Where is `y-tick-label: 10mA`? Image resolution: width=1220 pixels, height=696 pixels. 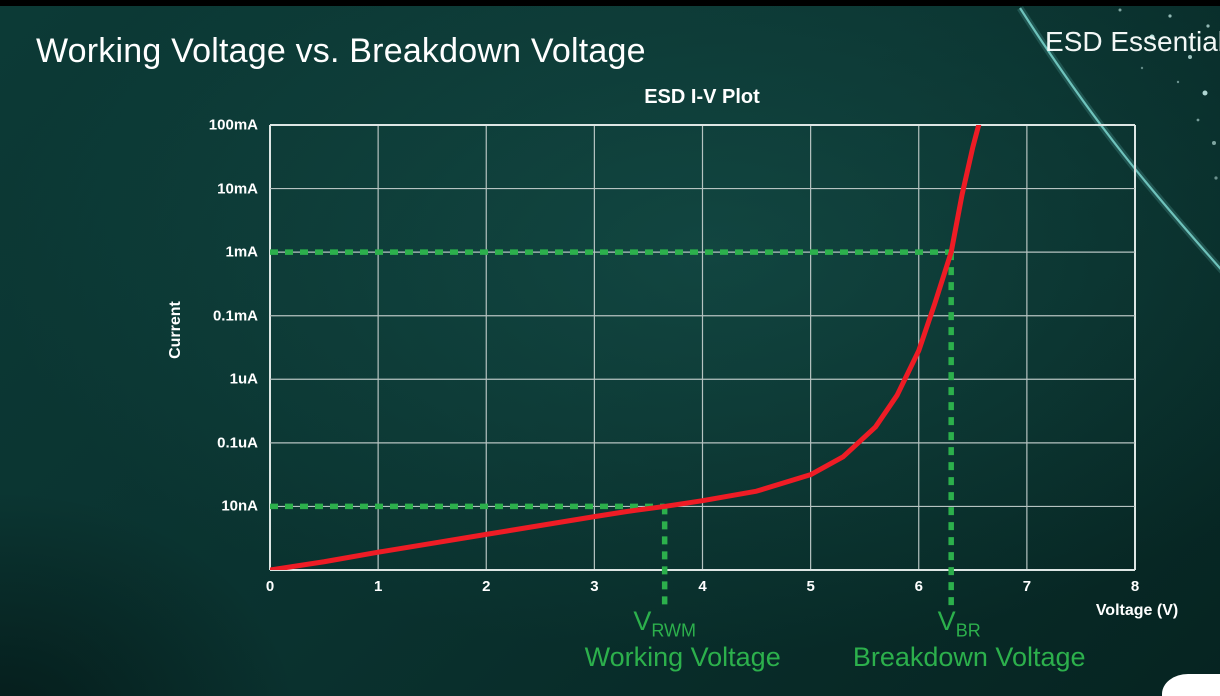 y-tick-label: 10mA is located at coordinates (237, 189).